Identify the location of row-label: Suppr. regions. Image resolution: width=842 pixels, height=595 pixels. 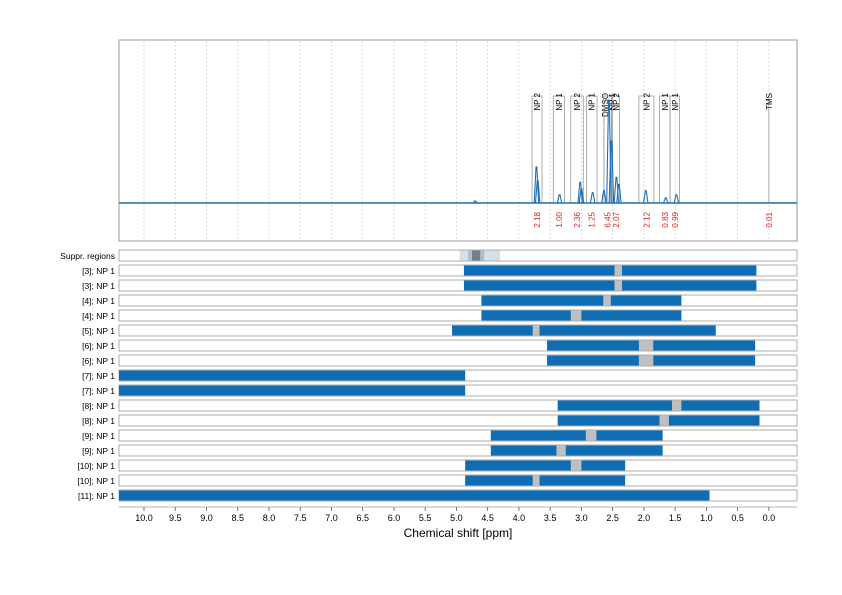
(87, 256).